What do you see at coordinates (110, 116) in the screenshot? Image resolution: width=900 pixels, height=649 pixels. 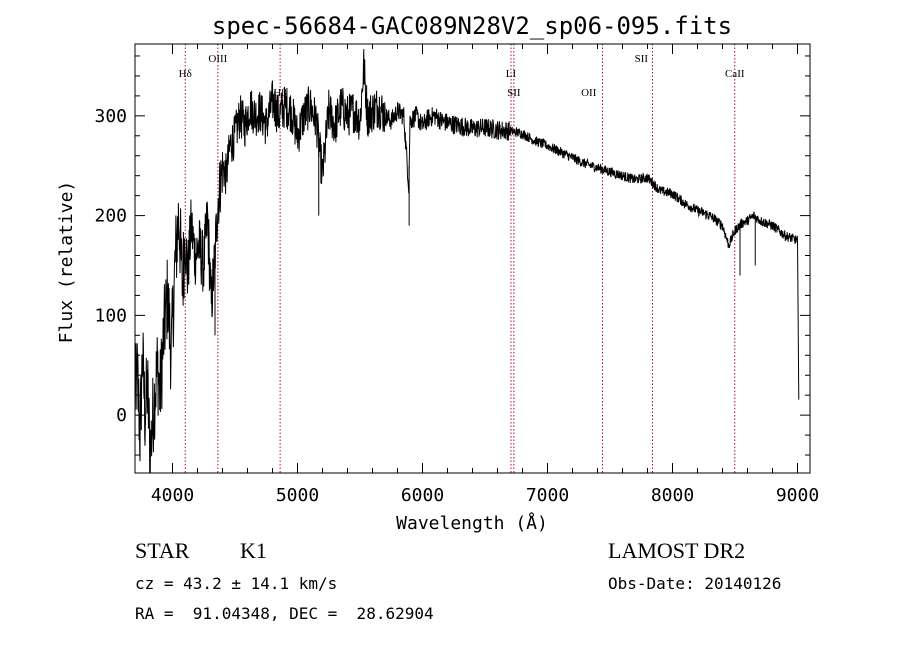 I see `y-tick-label: 300` at bounding box center [110, 116].